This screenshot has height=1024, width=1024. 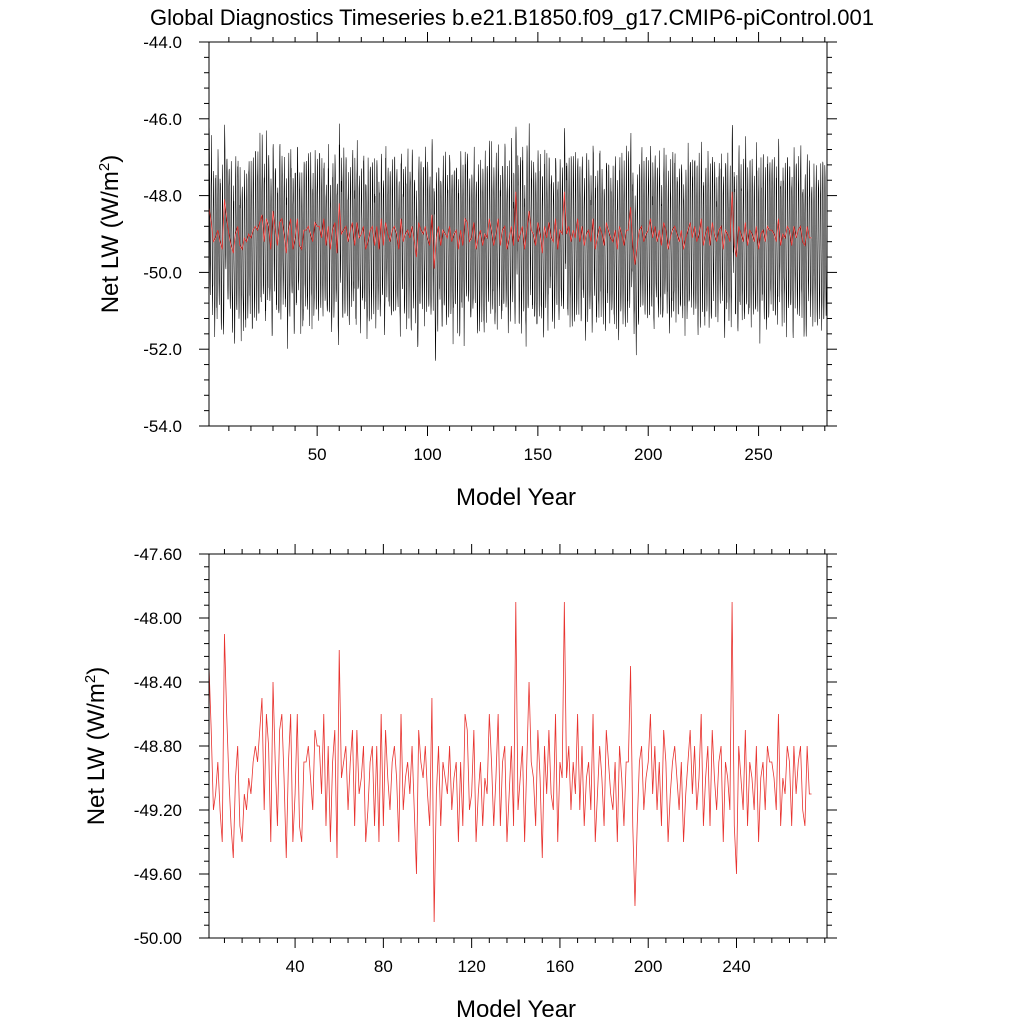 I want to click on top-y-tick-label: -52.0, so click(x=162, y=349).